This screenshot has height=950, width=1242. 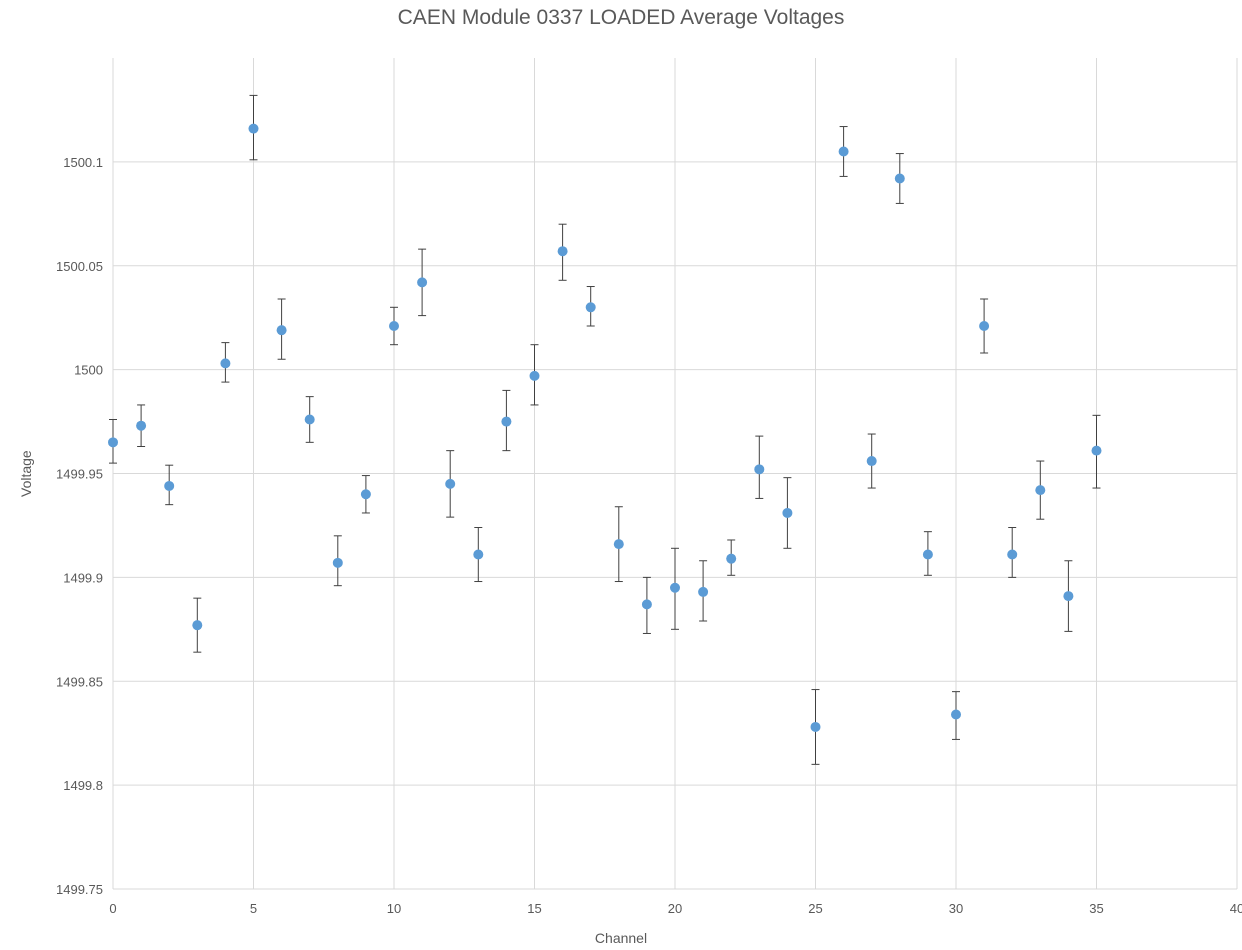 What do you see at coordinates (88, 370) in the screenshot?
I see `y-tick-label: 1500` at bounding box center [88, 370].